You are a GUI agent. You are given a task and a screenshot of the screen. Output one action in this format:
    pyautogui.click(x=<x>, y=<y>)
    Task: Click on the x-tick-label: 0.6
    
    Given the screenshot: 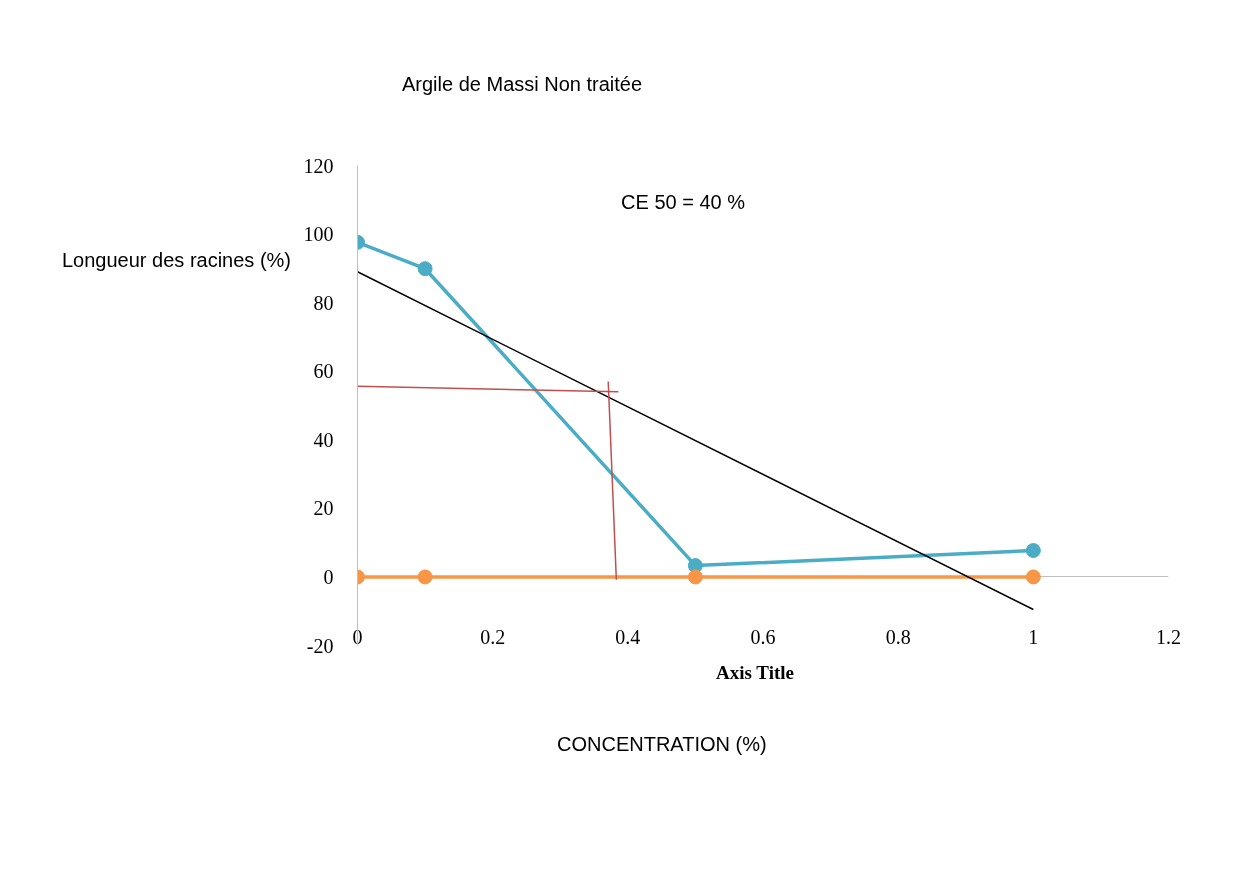 What is the action you would take?
    pyautogui.click(x=763, y=636)
    